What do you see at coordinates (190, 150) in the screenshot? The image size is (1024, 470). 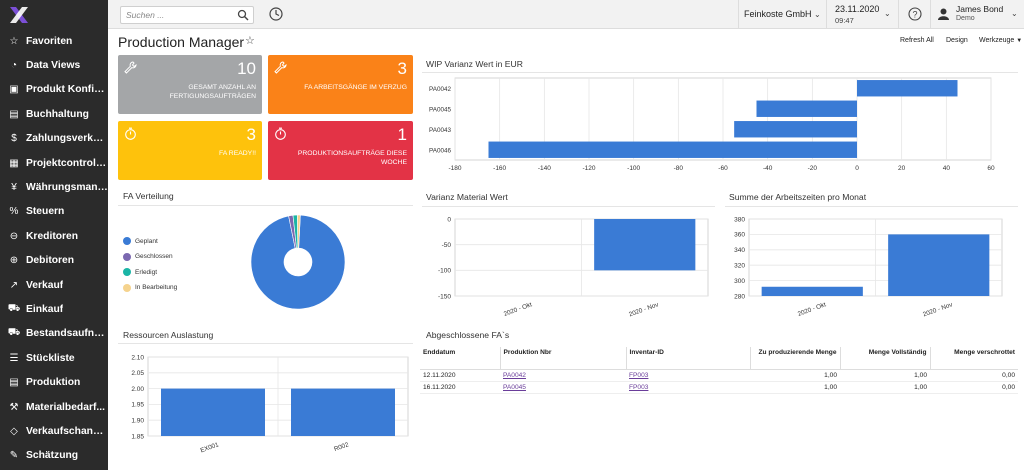 I see `kpi-tile-fa-ready: 3 FA Ready!!` at bounding box center [190, 150].